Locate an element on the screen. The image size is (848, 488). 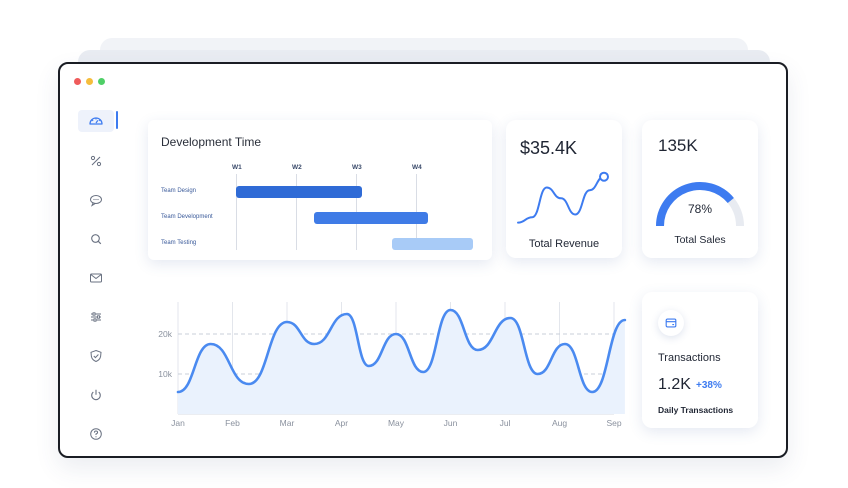
gantt-week-label: W1 is located at coordinates (237, 167).